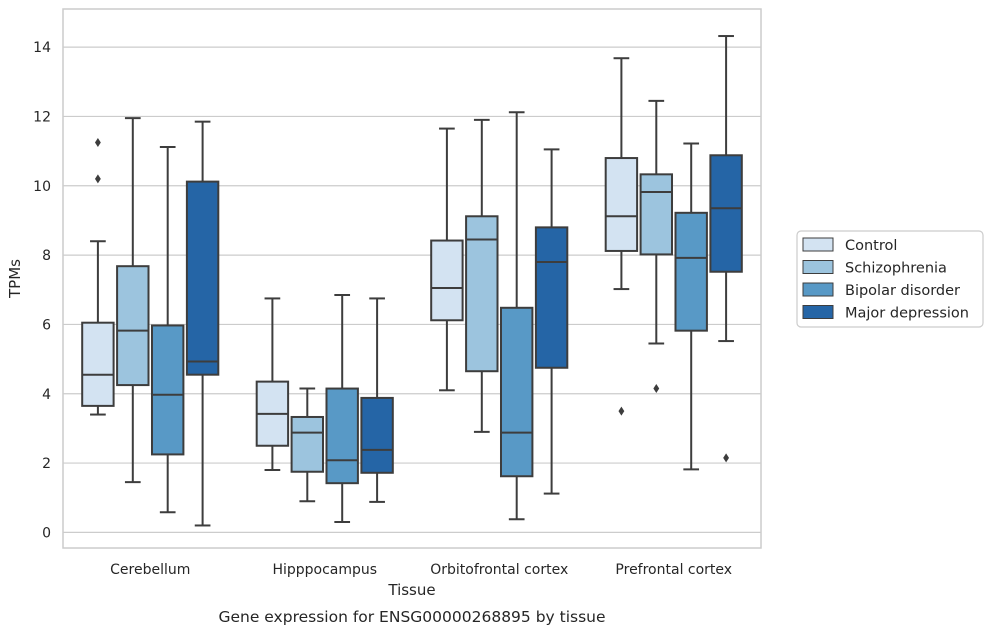 Image resolution: width=992 pixels, height=634 pixels. Describe the element at coordinates (871, 246) in the screenshot. I see `legend-label: Control` at that location.